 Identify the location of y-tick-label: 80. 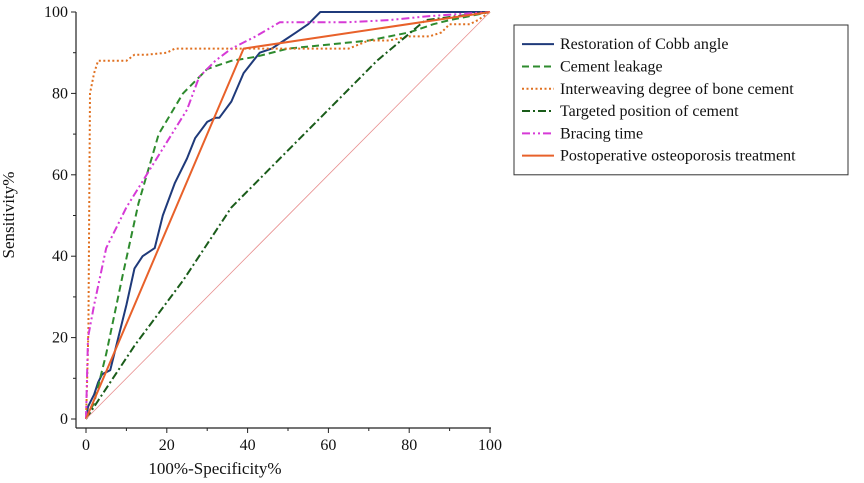
(60, 93).